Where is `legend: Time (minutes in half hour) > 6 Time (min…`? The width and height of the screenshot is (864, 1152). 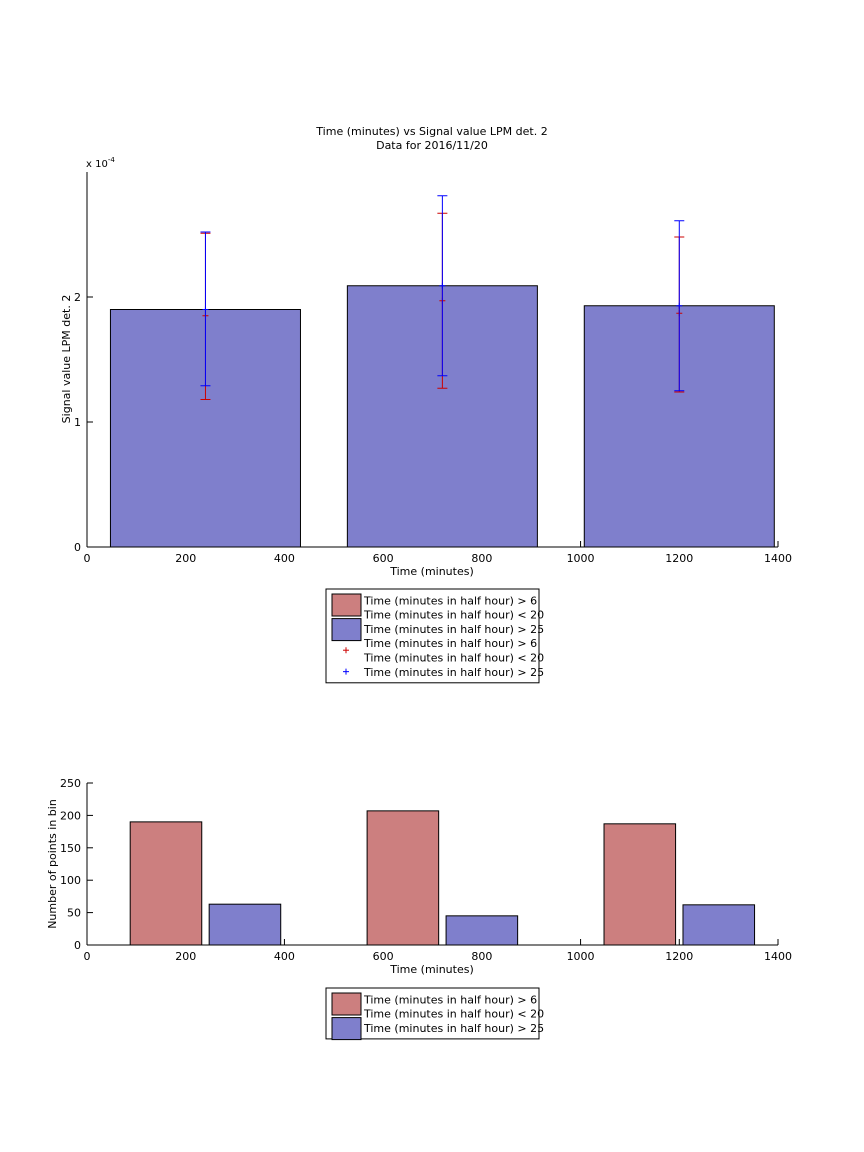 legend: Time (minutes in half hour) > 6 Time (min… is located at coordinates (434, 1014).